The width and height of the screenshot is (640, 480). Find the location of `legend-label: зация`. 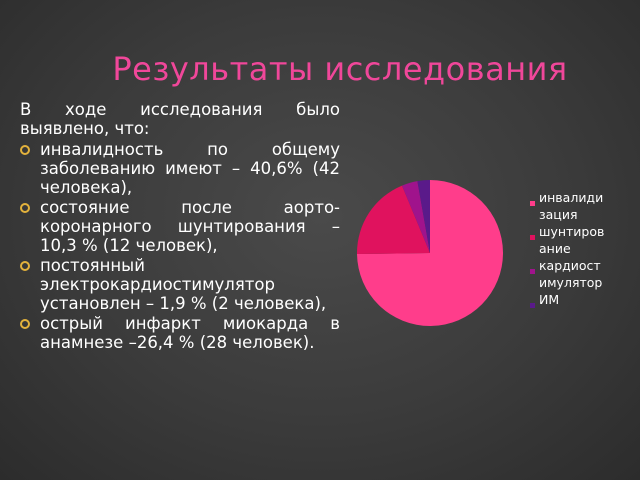

legend-label: зация is located at coordinates (558, 214).